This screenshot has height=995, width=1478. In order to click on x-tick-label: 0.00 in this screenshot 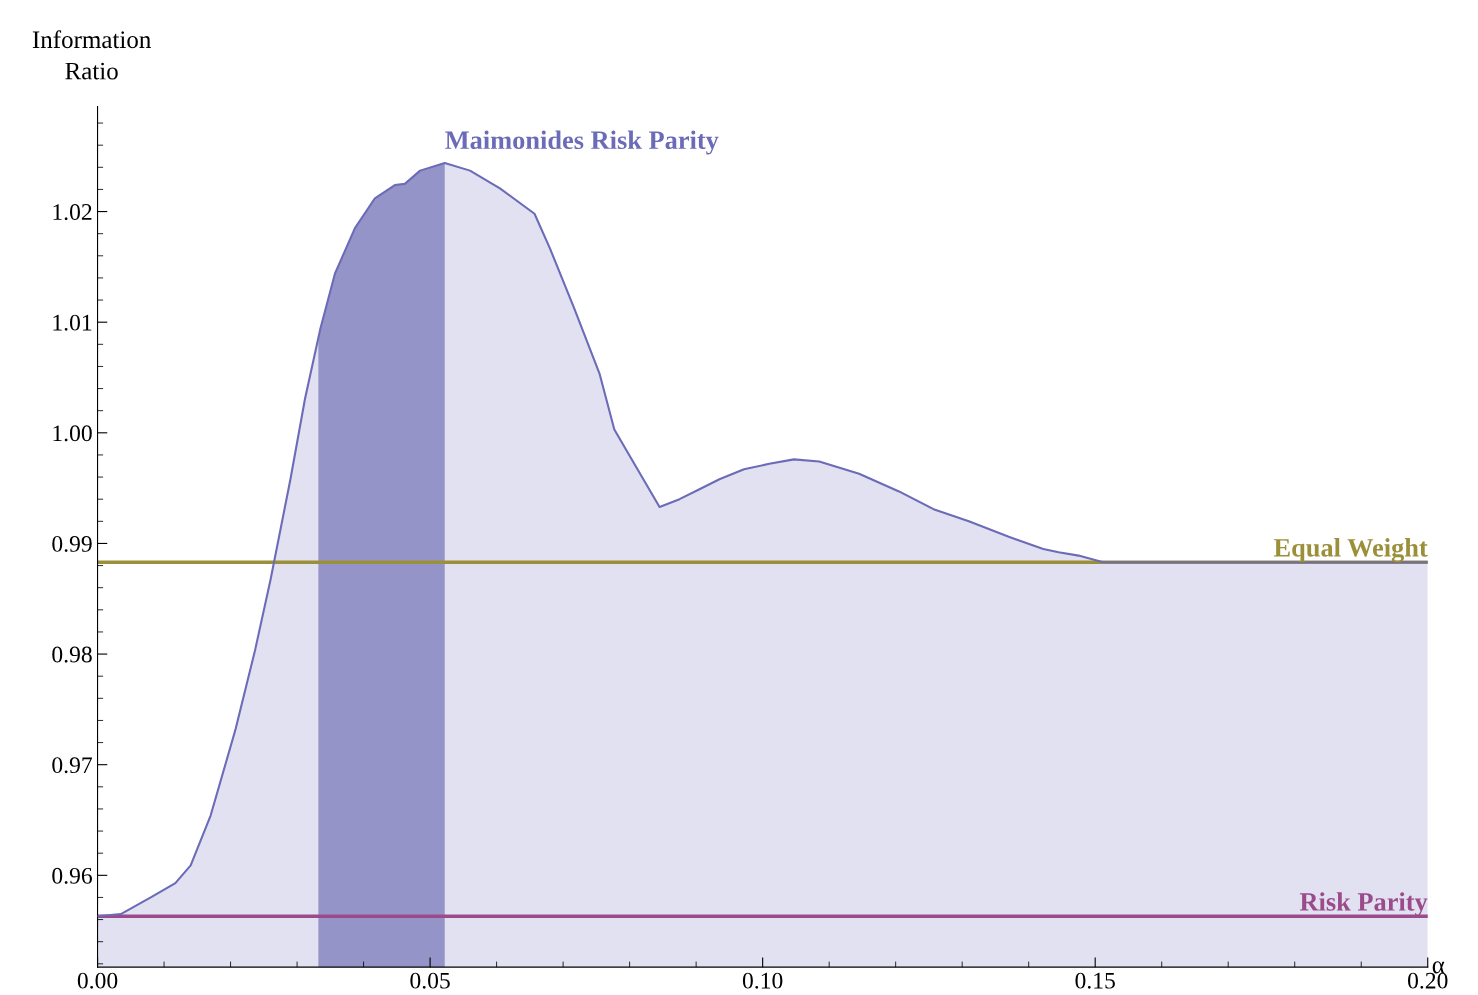, I will do `click(97, 980)`.